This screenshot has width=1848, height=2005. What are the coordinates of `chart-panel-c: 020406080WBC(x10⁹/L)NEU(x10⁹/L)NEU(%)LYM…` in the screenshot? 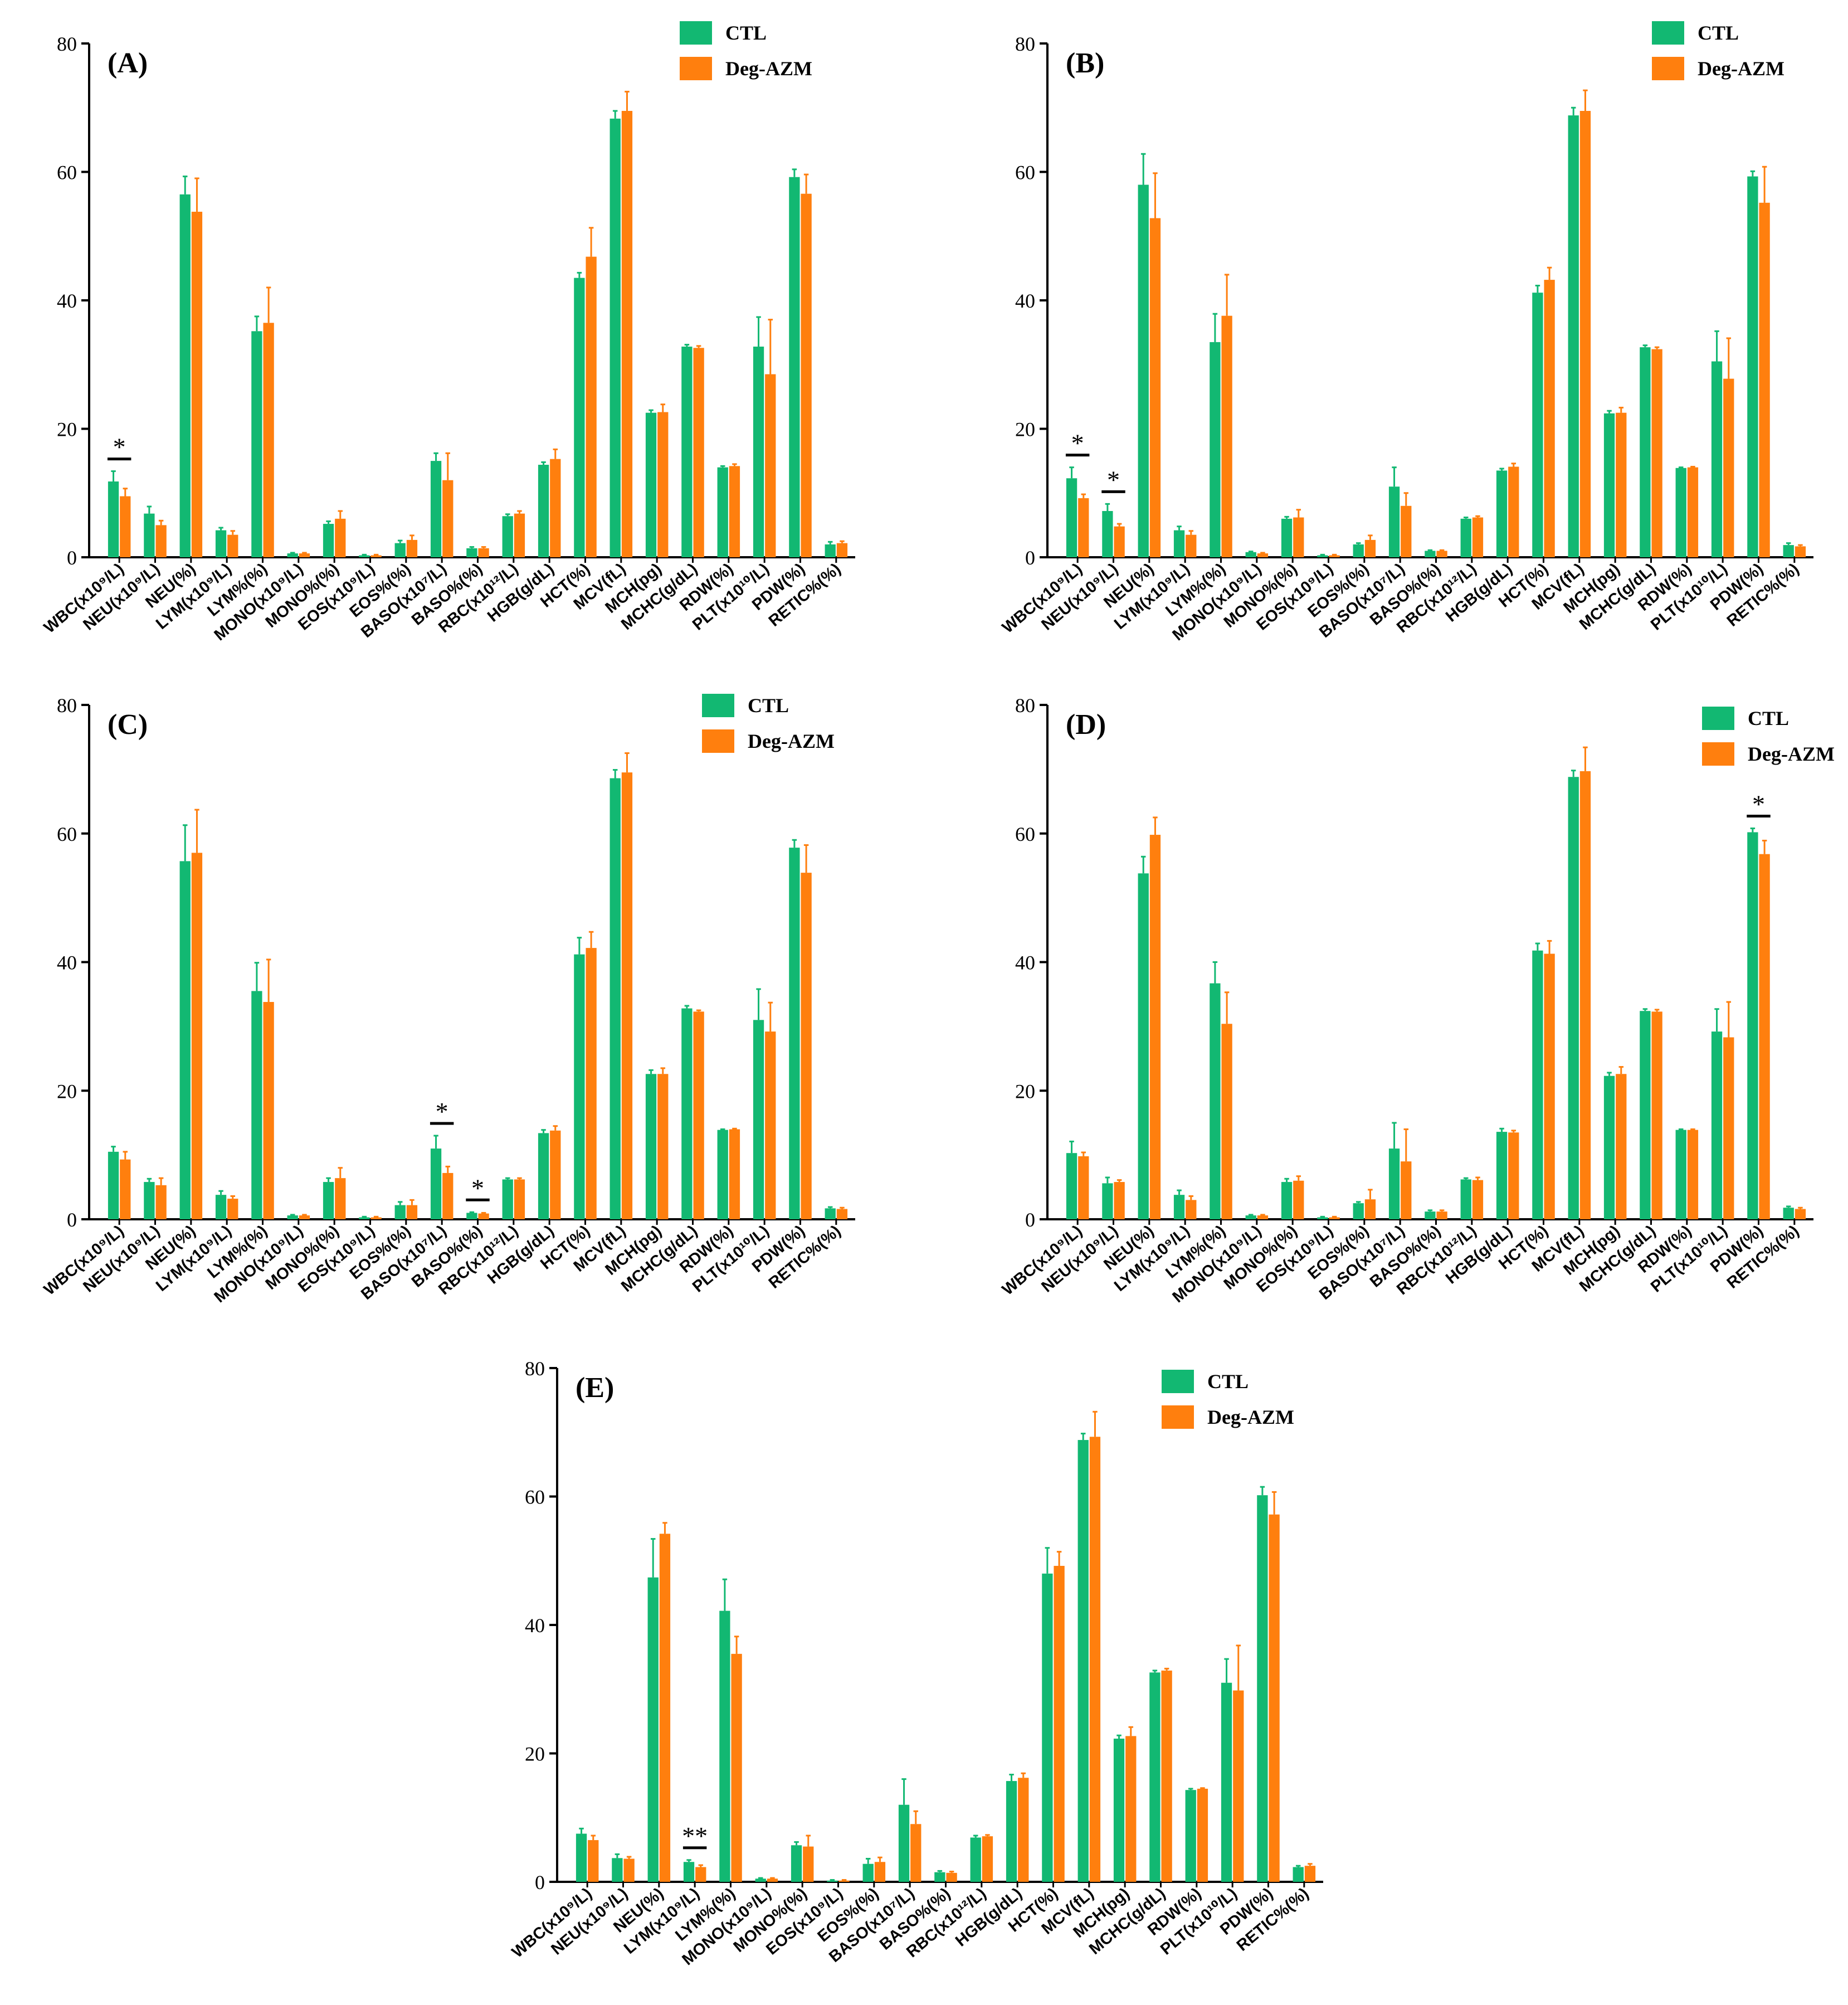 It's located at (448, 1000).